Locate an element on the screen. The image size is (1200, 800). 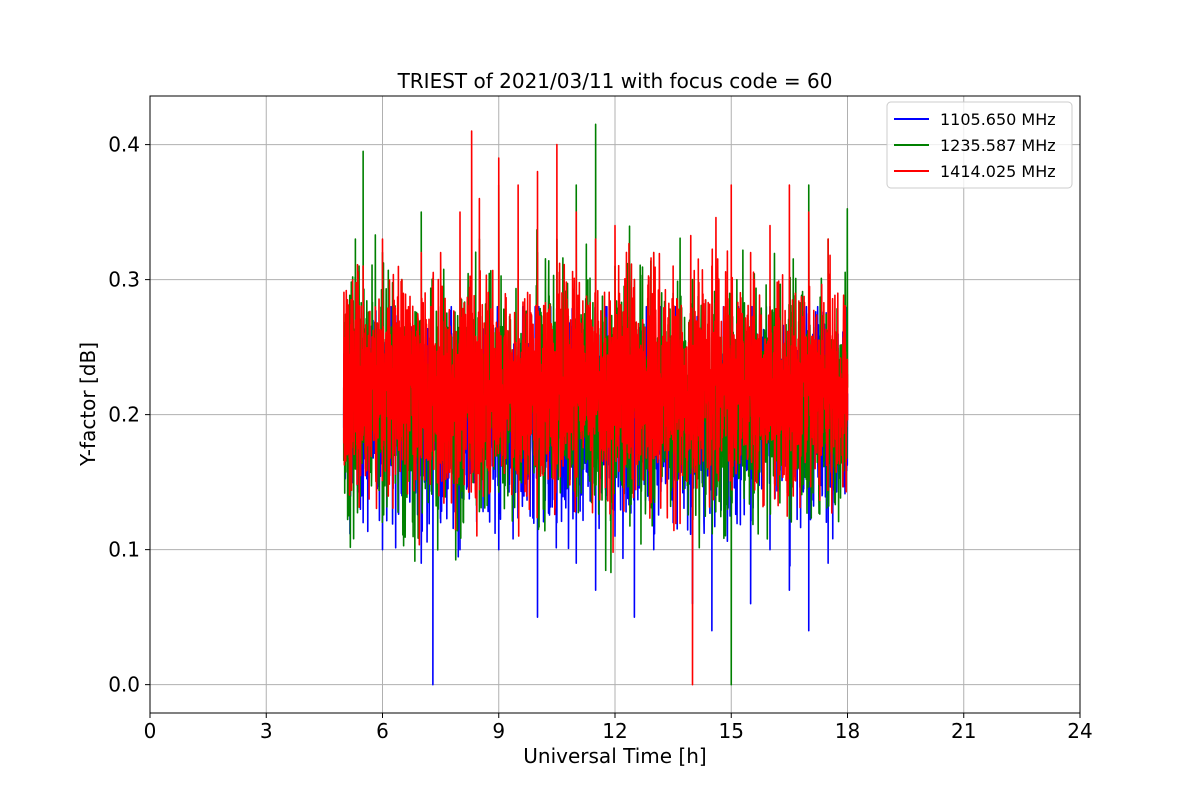
x-axis-label: Universal Time [h] is located at coordinates (614, 756).